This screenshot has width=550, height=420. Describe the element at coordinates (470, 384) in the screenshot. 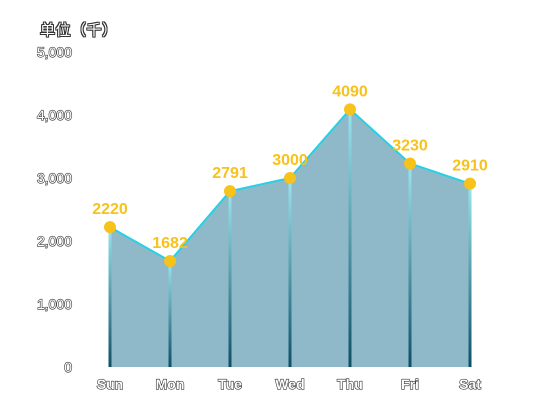

I see `x-tick-label-sat: Sat` at that location.